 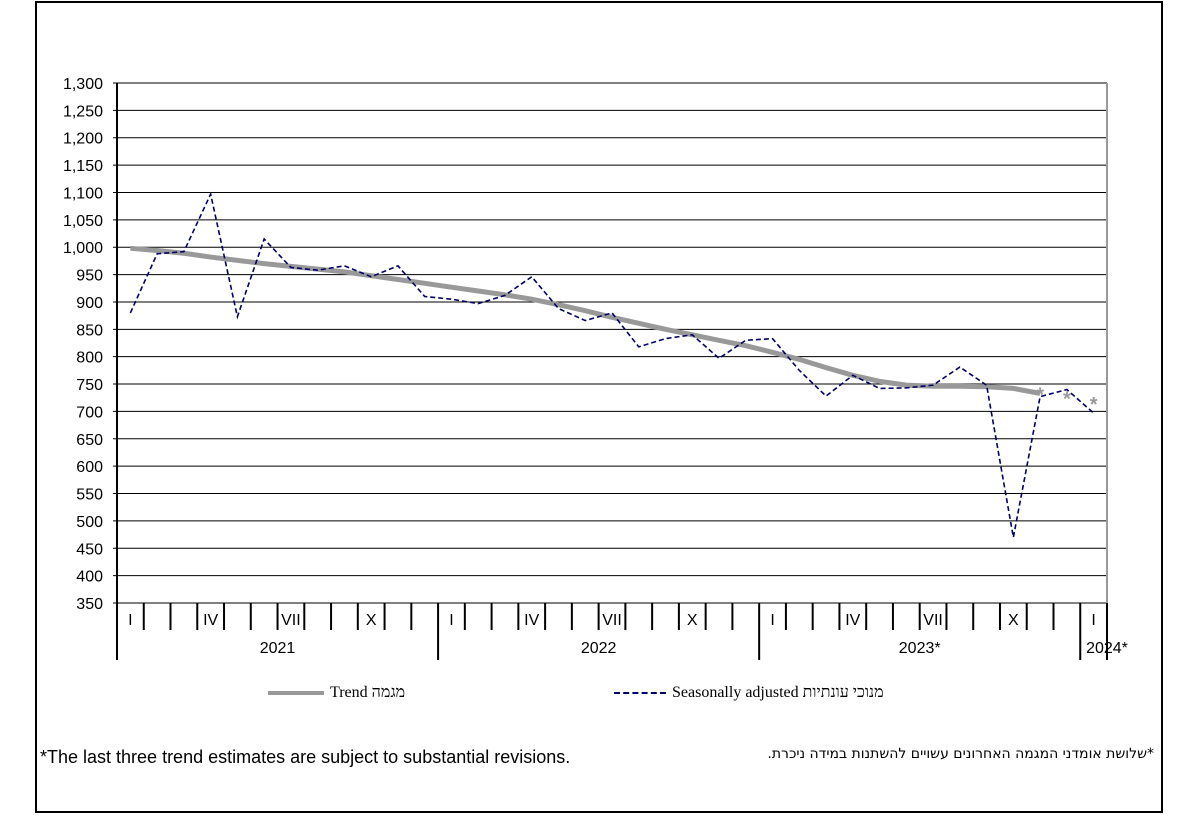 I want to click on y-tick-label: 850, so click(x=89, y=330).